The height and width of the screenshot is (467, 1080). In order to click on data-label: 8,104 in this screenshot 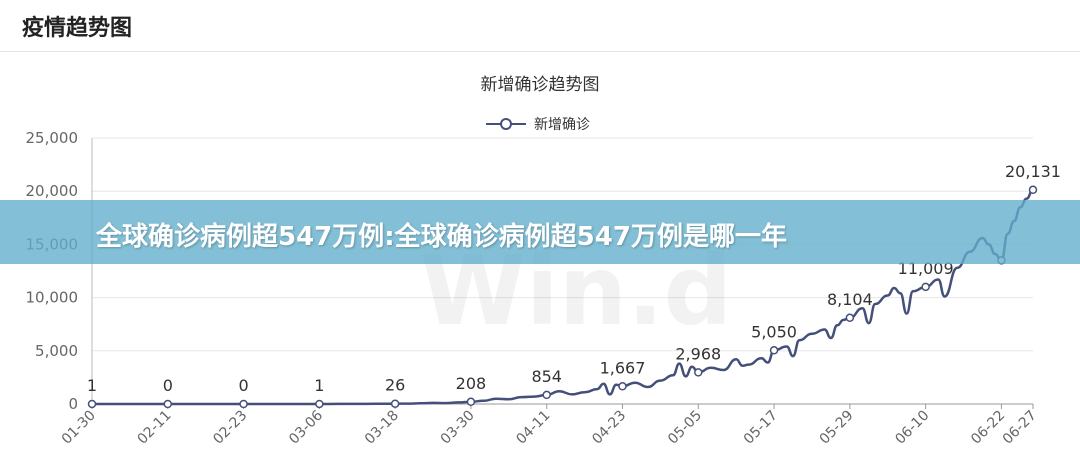, I will do `click(850, 299)`.